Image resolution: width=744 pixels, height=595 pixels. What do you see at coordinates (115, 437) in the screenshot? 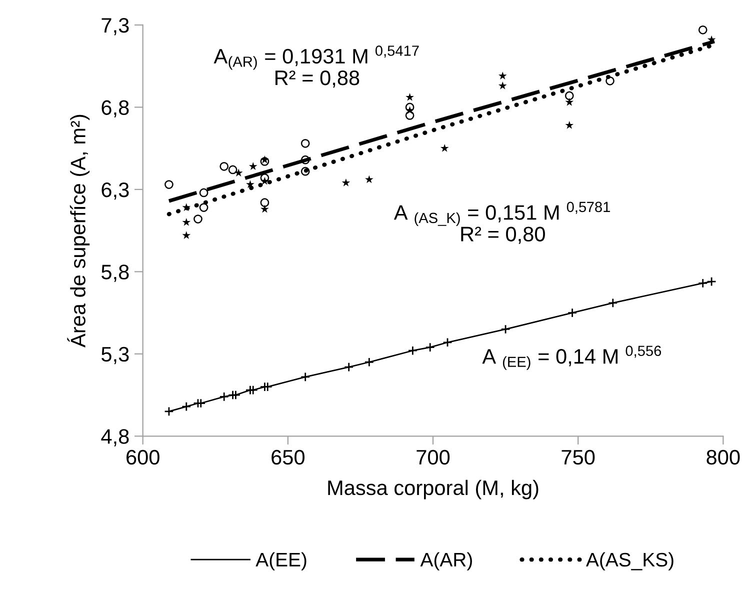
I see `y-tick-label: 4,8` at bounding box center [115, 437].